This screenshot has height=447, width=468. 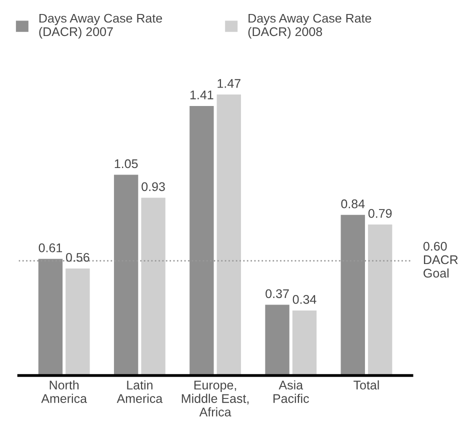 What do you see at coordinates (310, 26) in the screenshot?
I see `legend-label: Days Away Case Rate (DACR) 2008` at bounding box center [310, 26].